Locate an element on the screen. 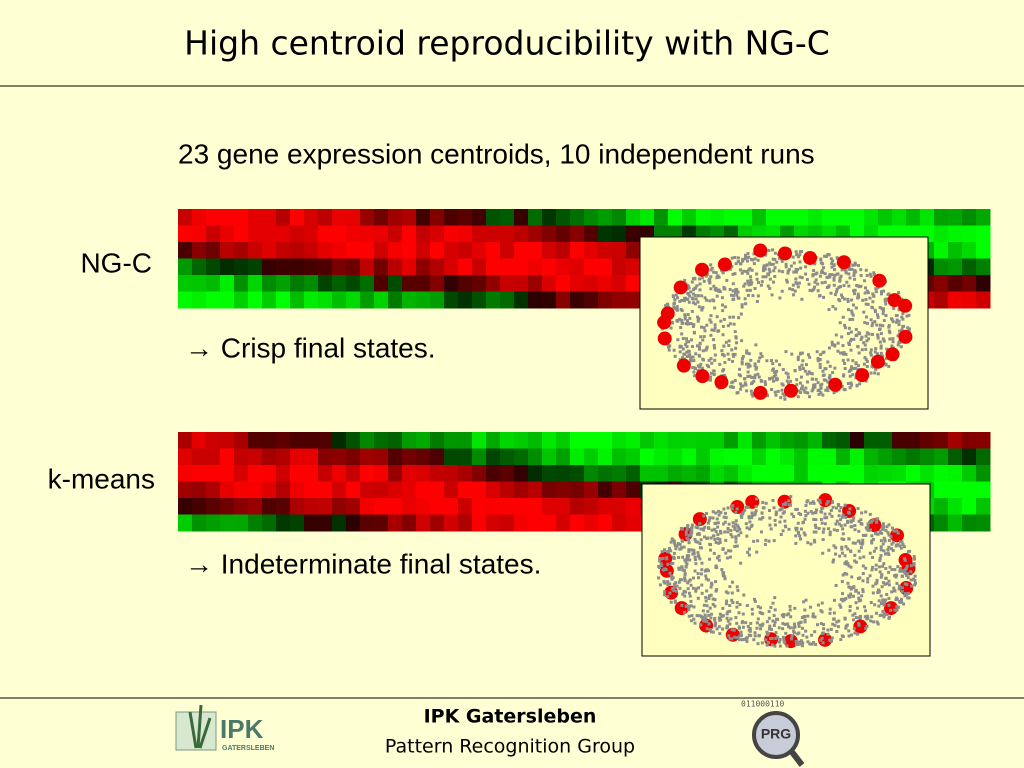 Image resolution: width=1024 pixels, height=768 pixels. logo-lens is located at coordinates (776, 735).